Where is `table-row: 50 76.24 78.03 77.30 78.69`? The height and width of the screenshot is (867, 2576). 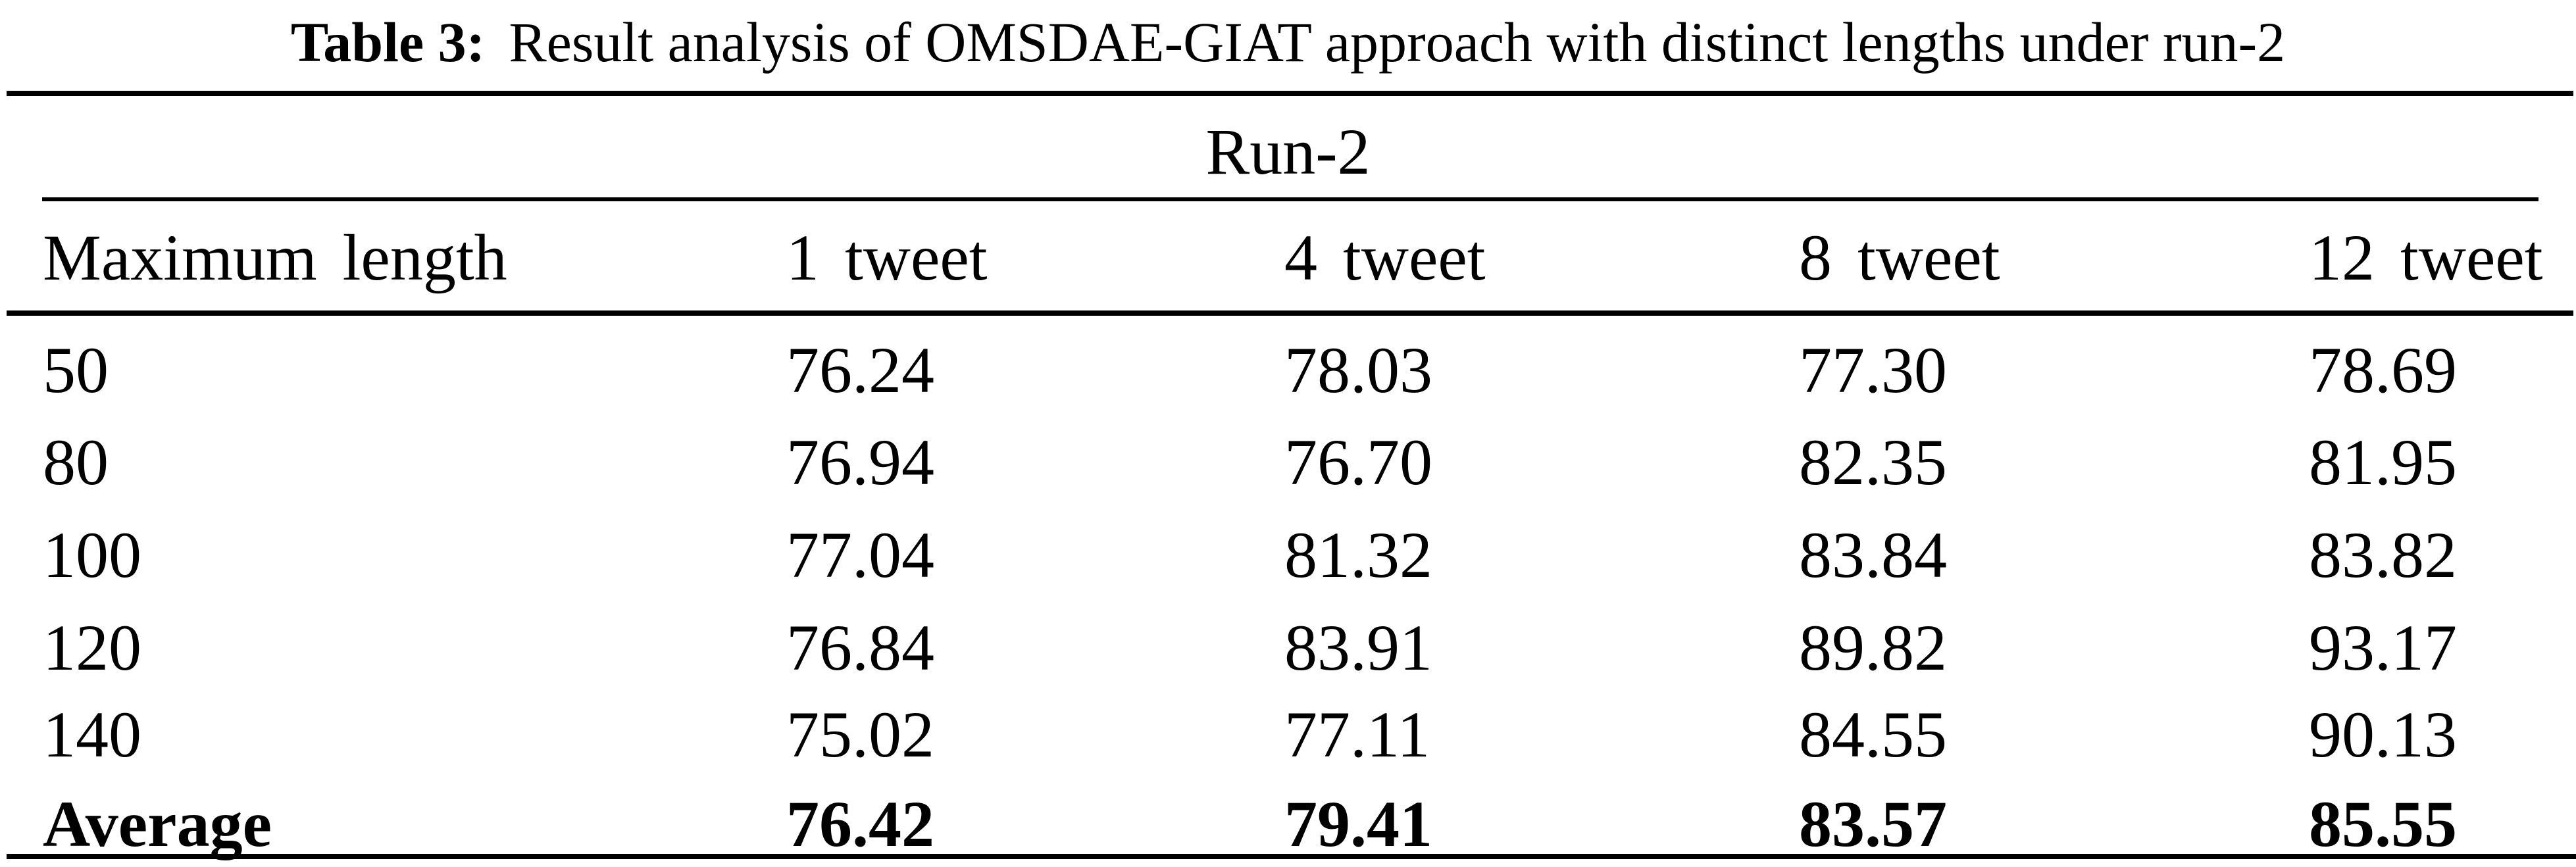
table-row: 50 76.24 78.03 77.30 78.69 is located at coordinates (1288, 370).